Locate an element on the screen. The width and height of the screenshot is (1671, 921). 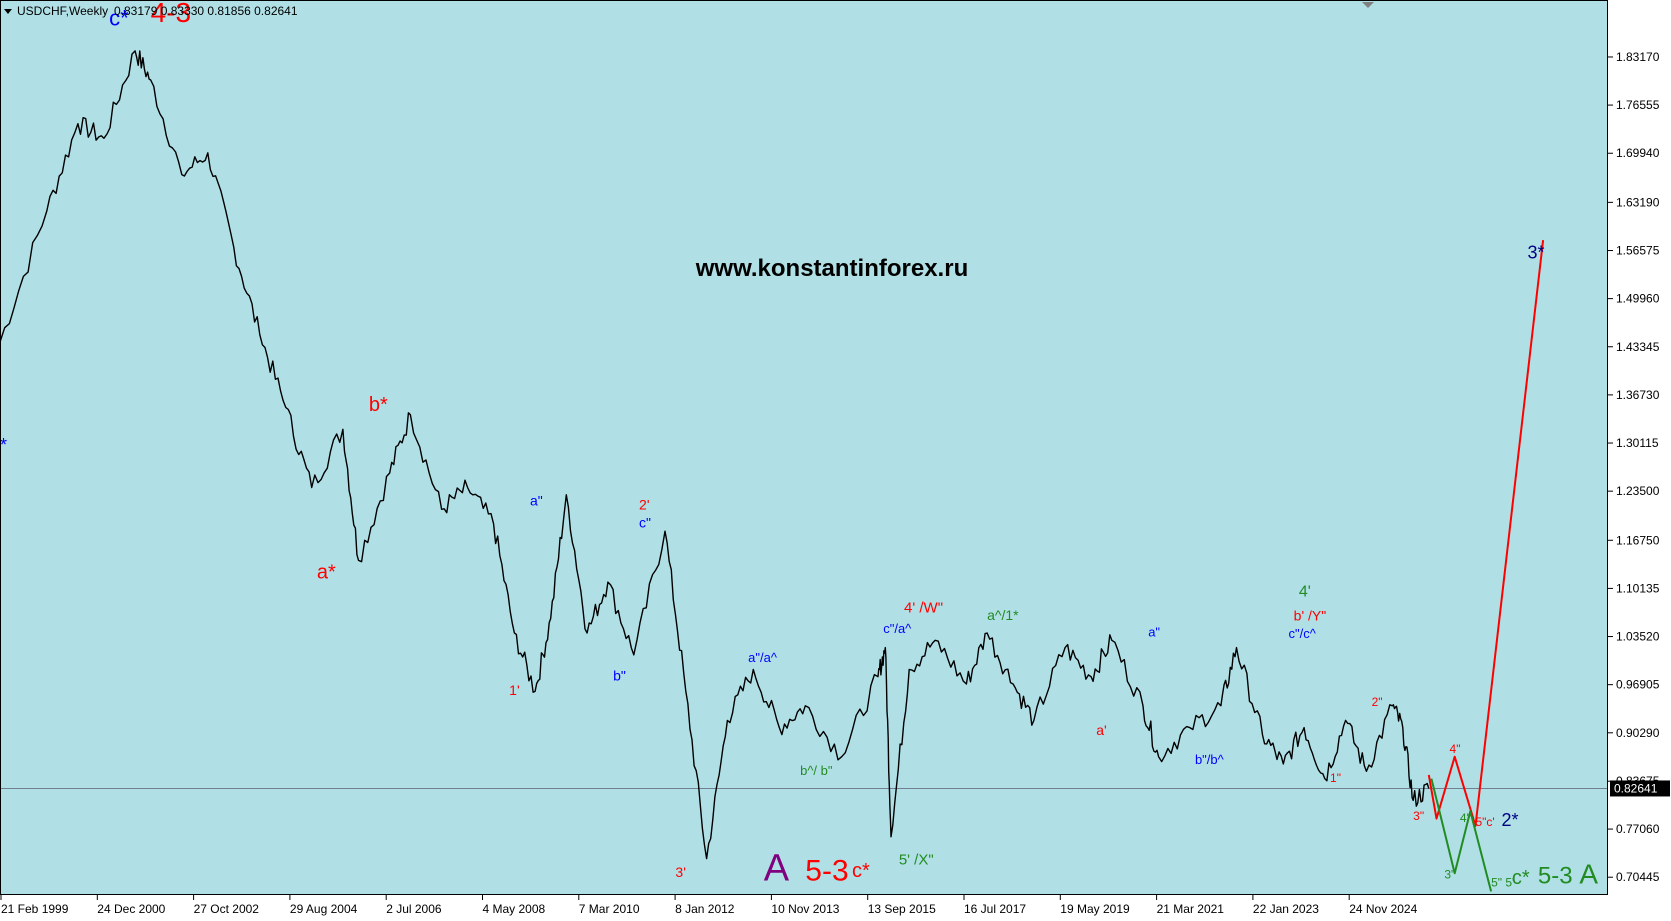
y-tick-label: 1.69940 is located at coordinates (1638, 153).